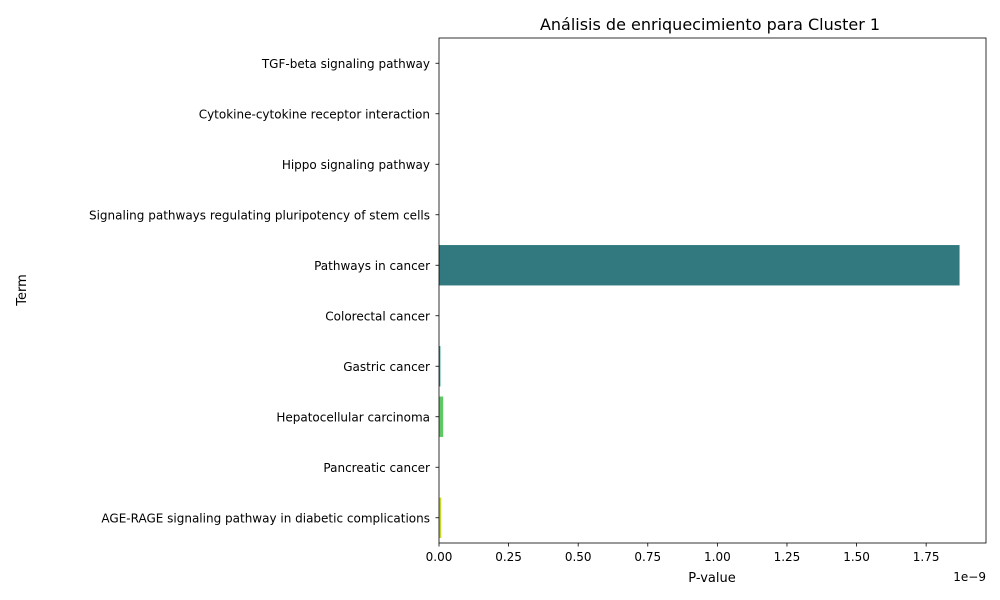 The image size is (1000, 600). What do you see at coordinates (717, 557) in the screenshot?
I see `x-tick-label: 1.00` at bounding box center [717, 557].